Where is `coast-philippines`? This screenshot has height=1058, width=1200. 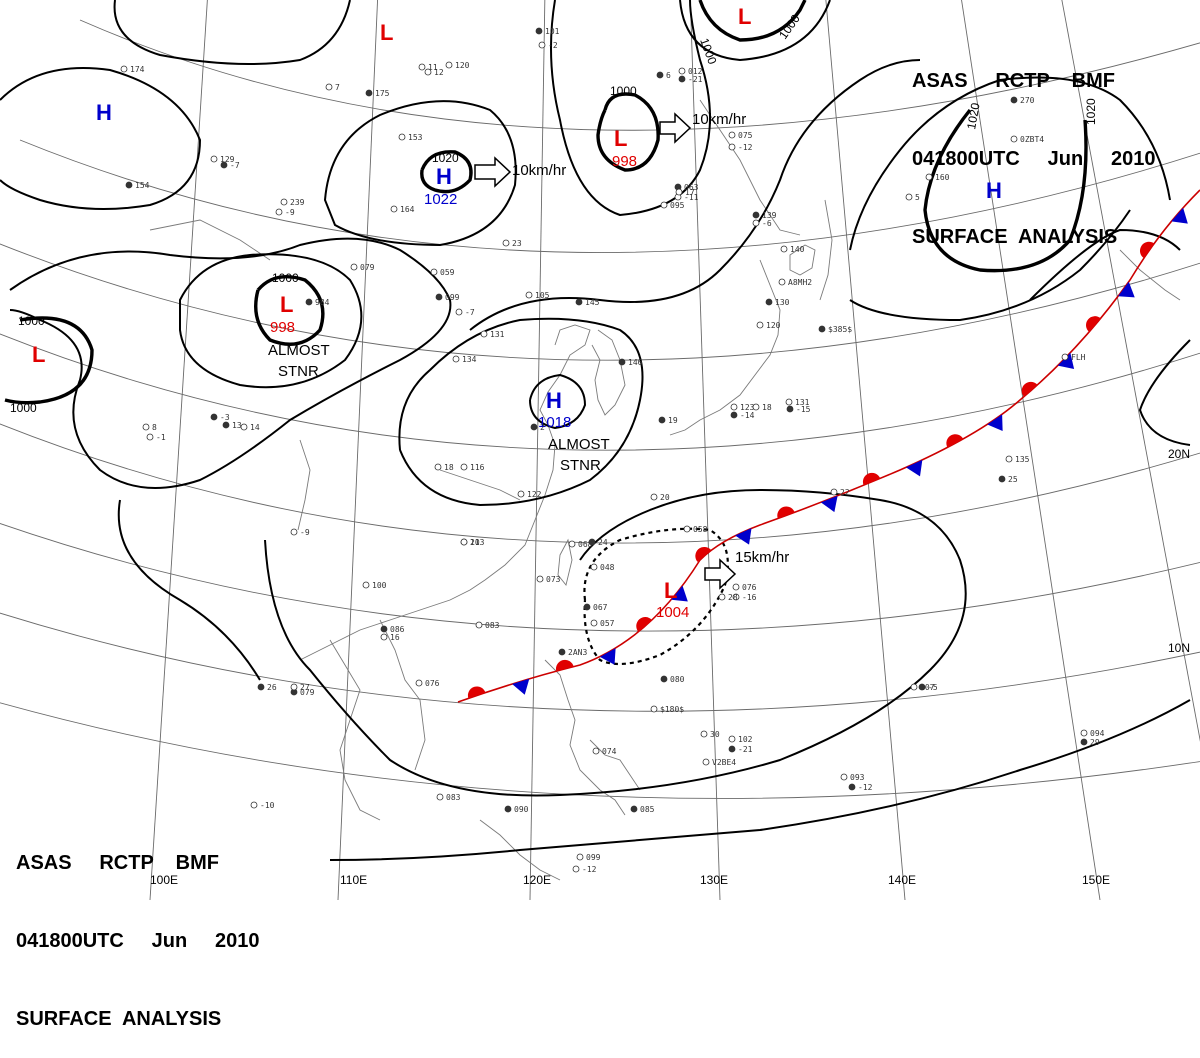 coast-philippines is located at coordinates (585, 737).